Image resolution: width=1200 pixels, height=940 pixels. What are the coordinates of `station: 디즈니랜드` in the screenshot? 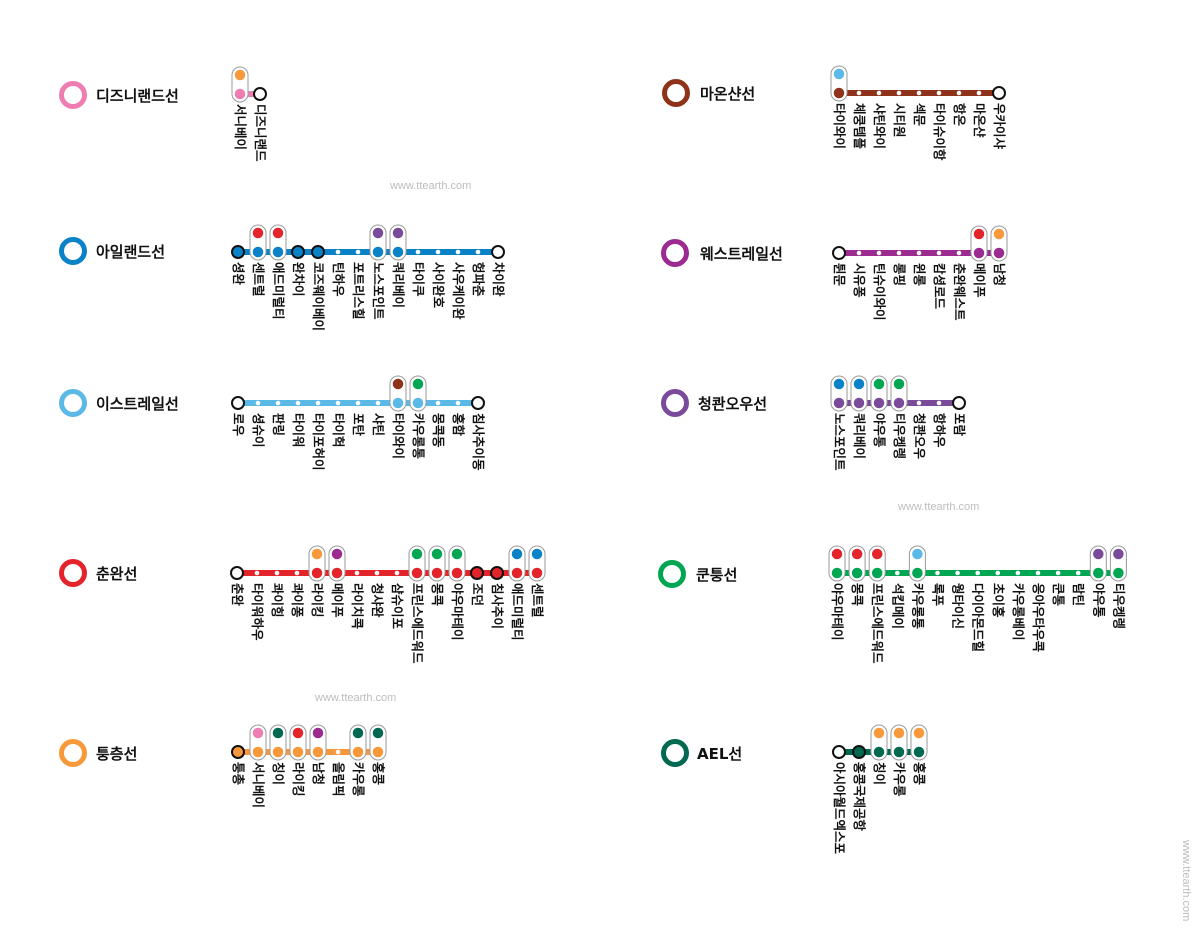 It's located at (260, 124).